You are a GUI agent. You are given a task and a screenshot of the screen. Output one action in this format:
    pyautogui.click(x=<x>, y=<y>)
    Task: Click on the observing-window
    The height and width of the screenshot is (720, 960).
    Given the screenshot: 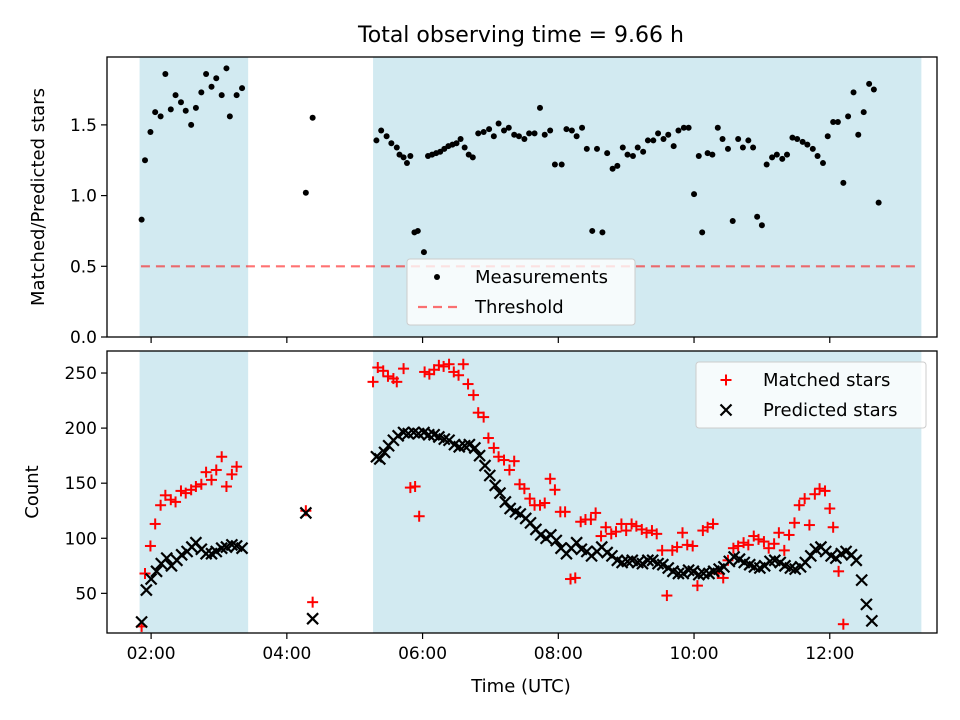 What is the action you would take?
    pyautogui.click(x=194, y=492)
    